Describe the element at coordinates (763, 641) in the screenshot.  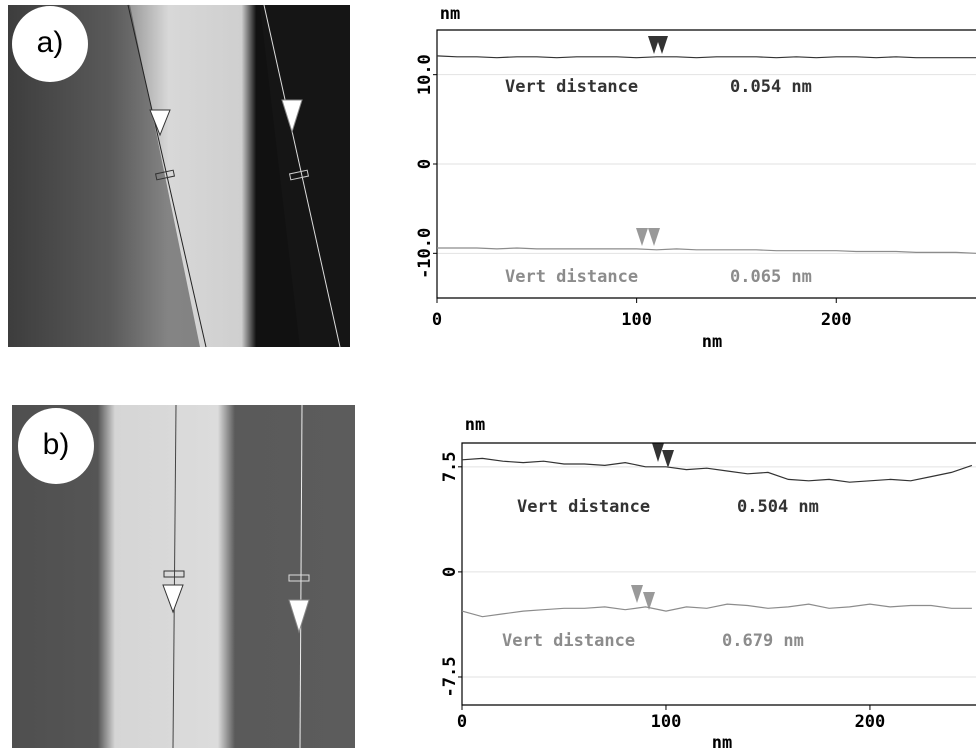
I see `annotation-value: 0.679 nm` at that location.